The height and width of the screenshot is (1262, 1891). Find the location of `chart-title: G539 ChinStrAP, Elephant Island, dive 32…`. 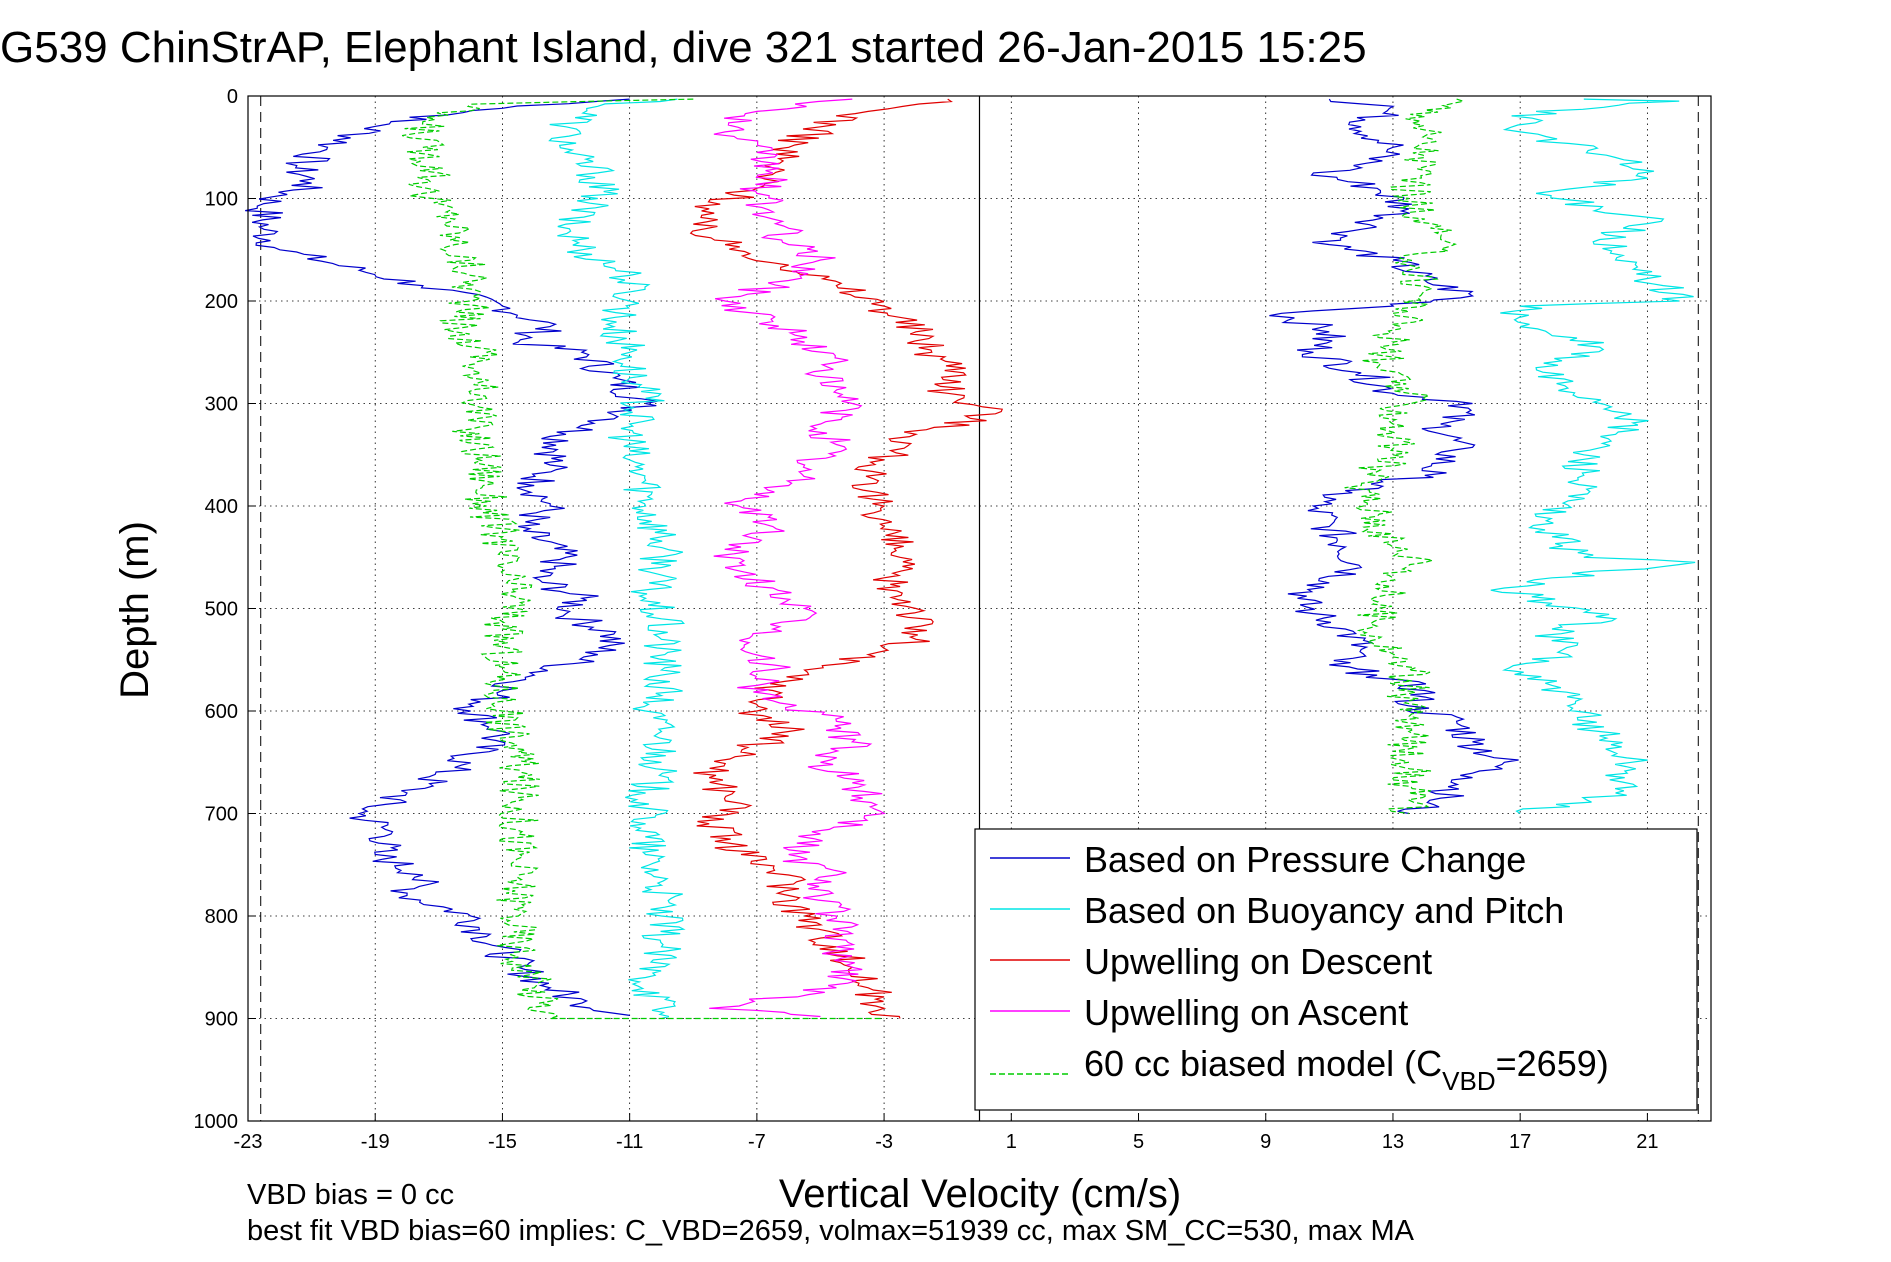

chart-title: G539 ChinStrAP, Elephant Island, dive 32… is located at coordinates (683, 47).